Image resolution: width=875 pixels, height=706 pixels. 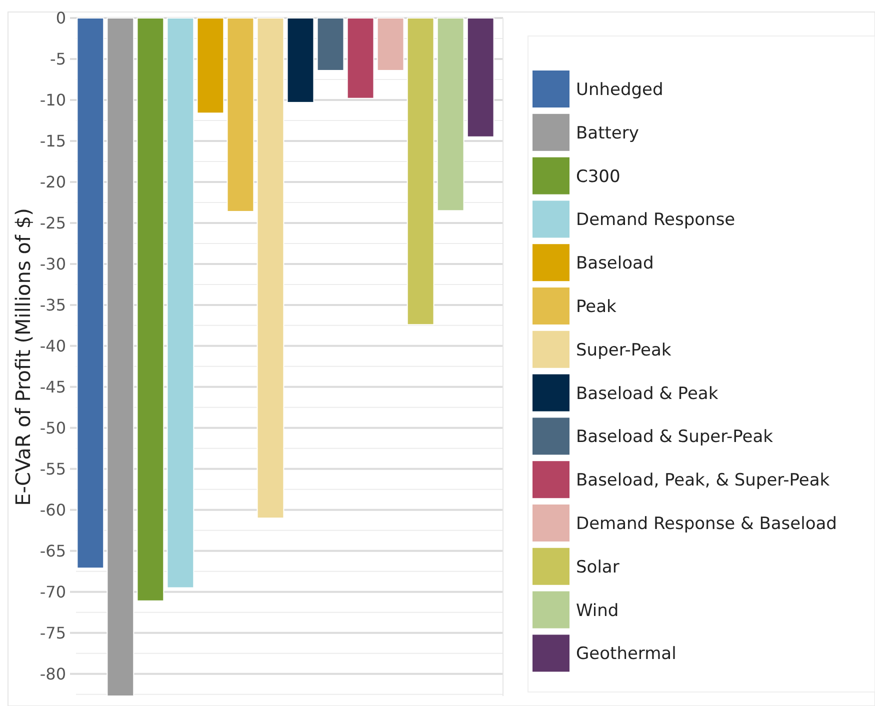 What do you see at coordinates (656, 220) in the screenshot?
I see `legend-label: Demand Response` at bounding box center [656, 220].